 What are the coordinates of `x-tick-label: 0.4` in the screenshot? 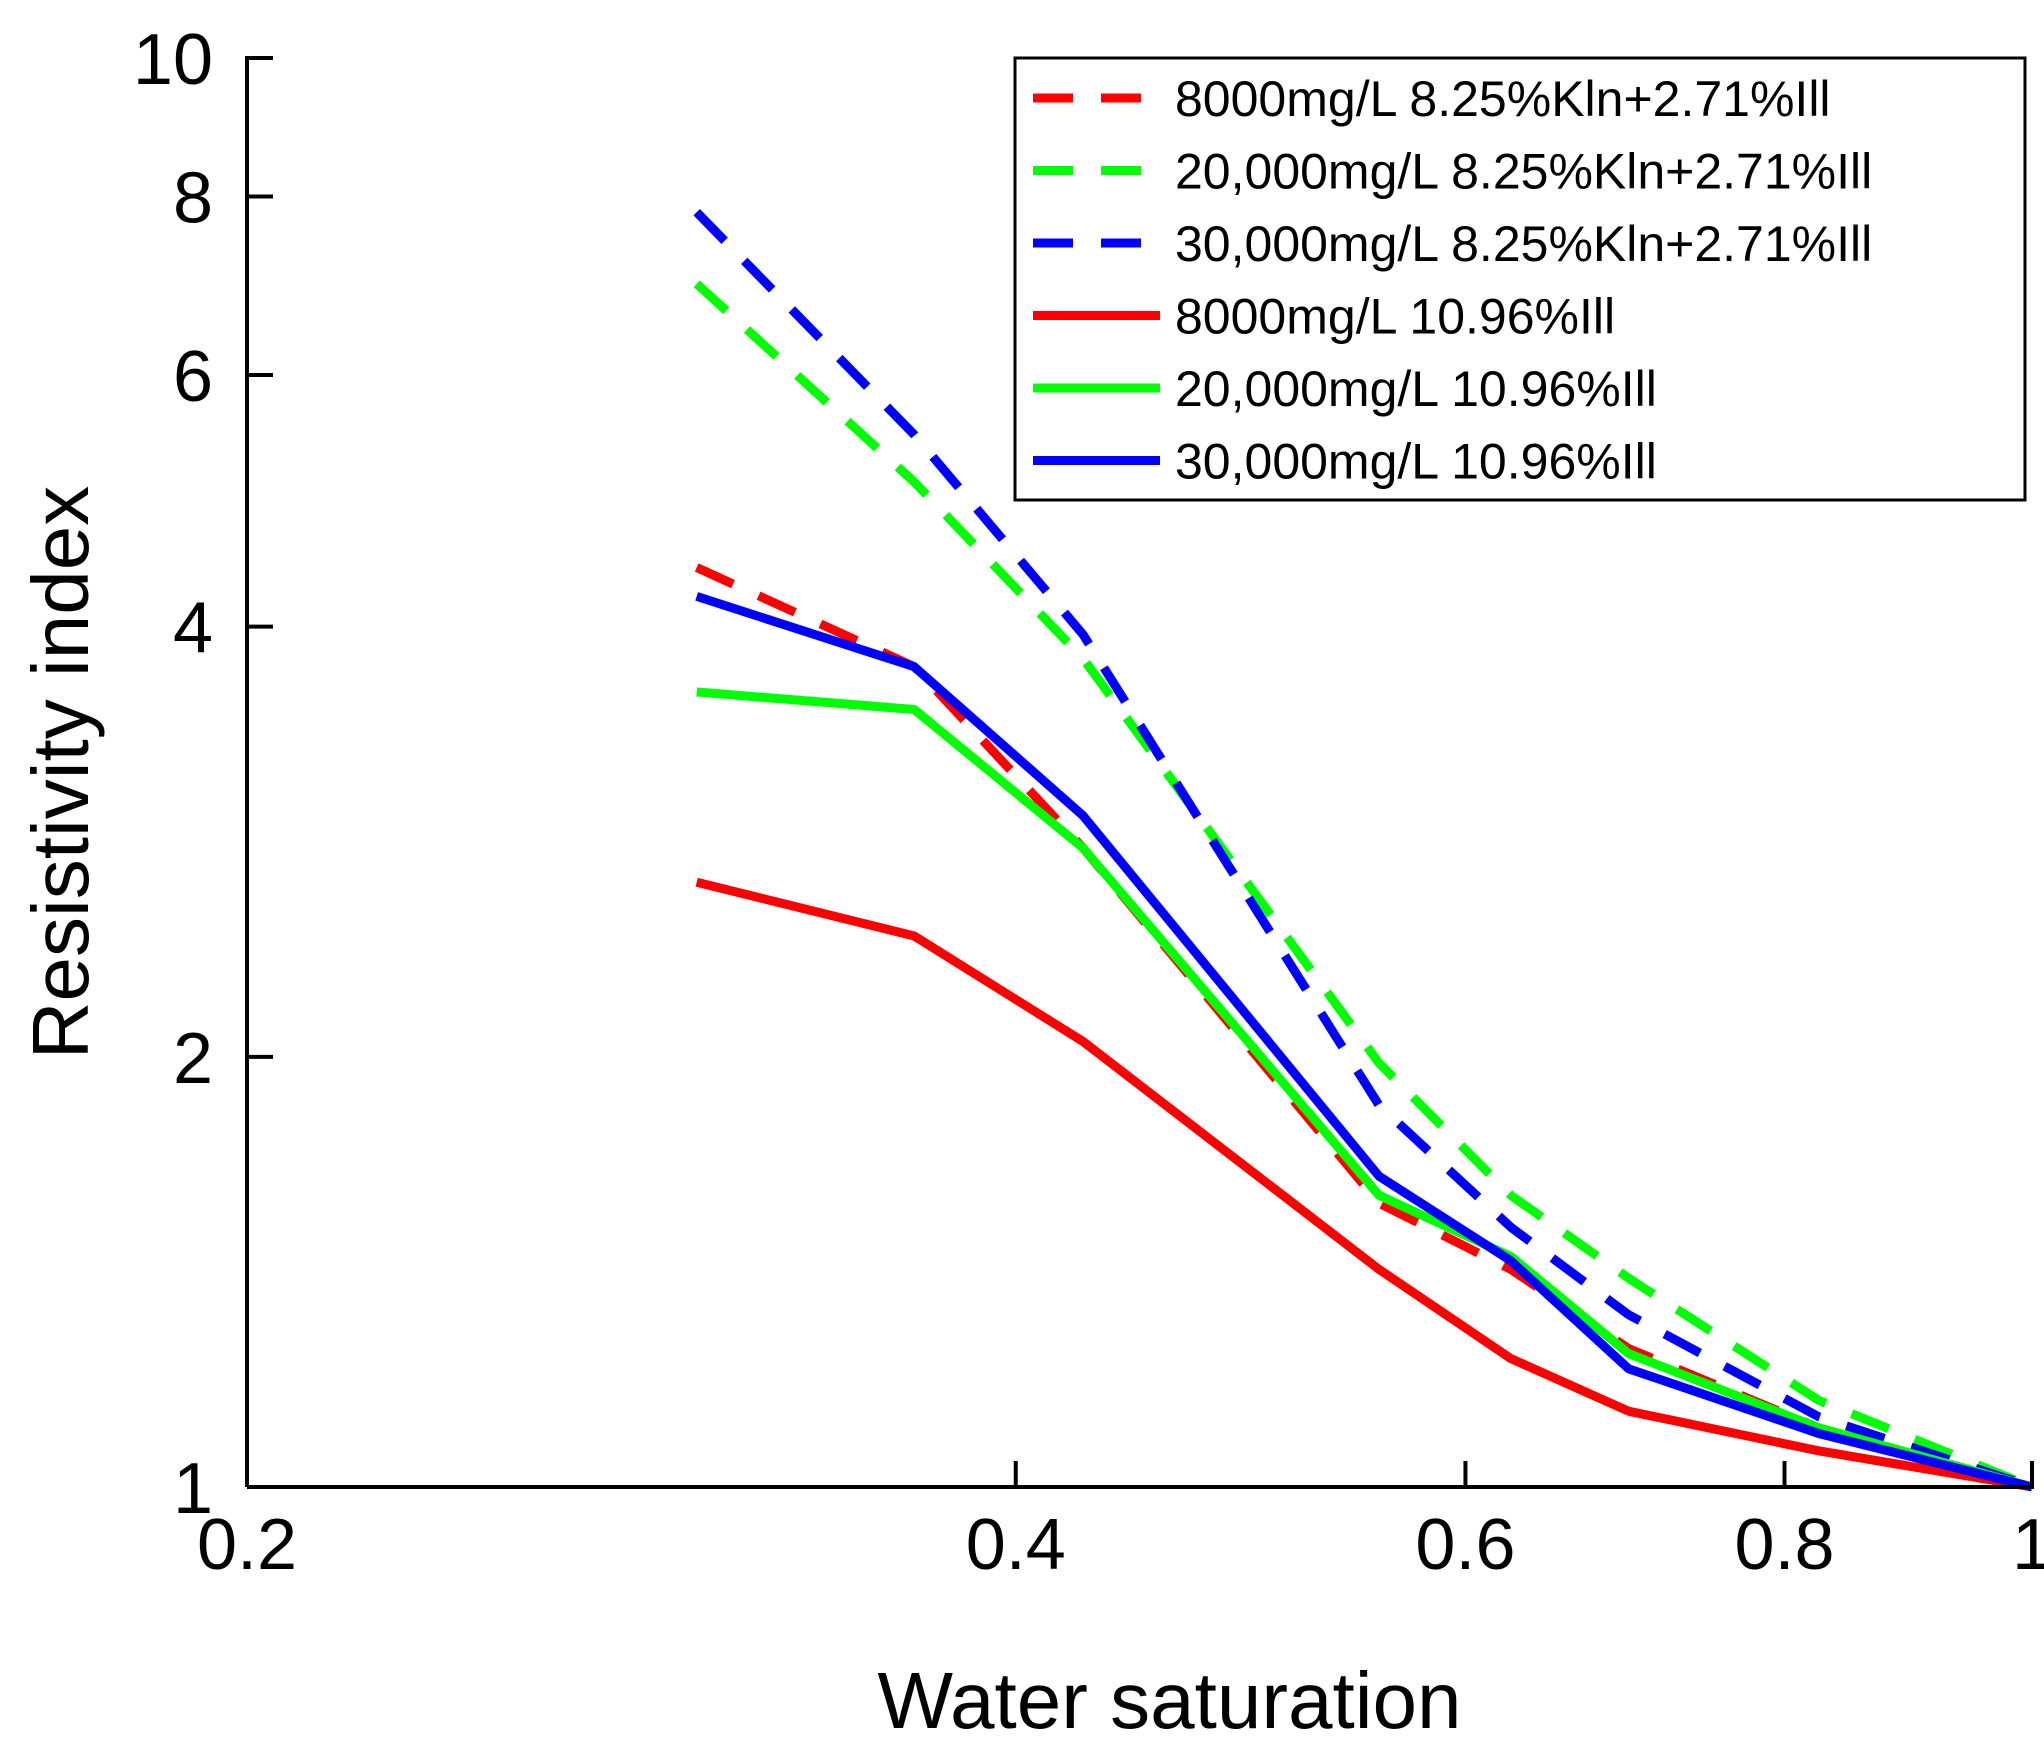 It's located at (1016, 1545).